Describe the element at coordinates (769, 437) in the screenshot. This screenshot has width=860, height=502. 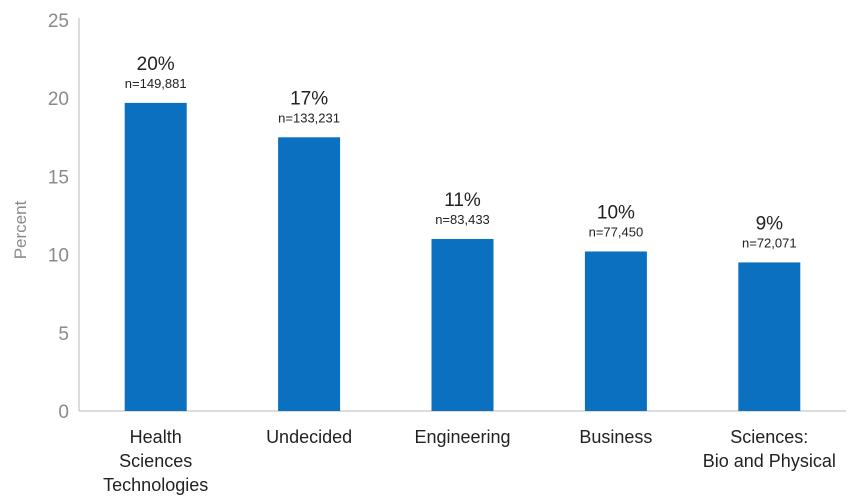
I see `x-tick-label: Sciences:` at that location.